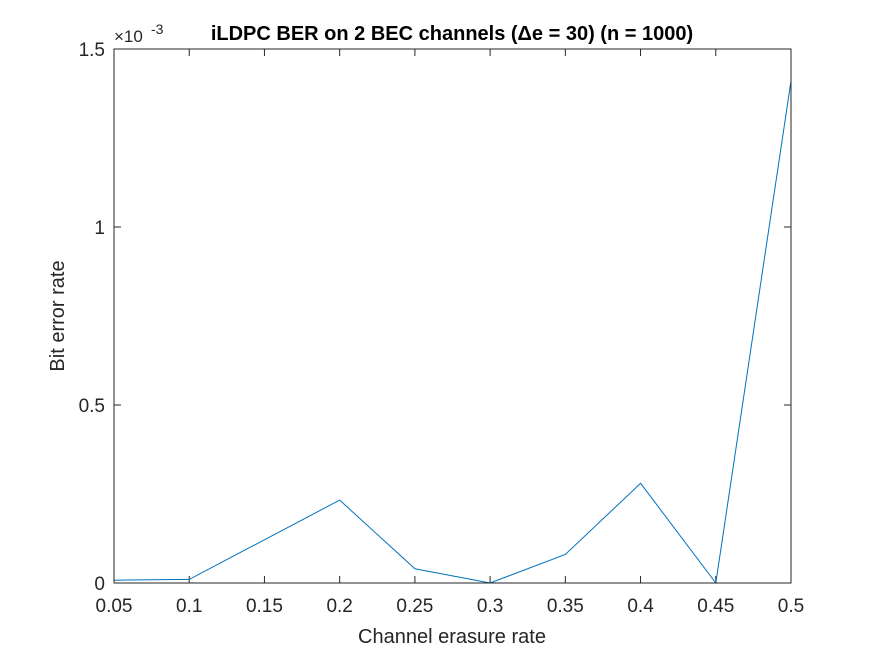 This screenshot has width=875, height=656. What do you see at coordinates (791, 606) in the screenshot?
I see `x-tick-label: 0.5` at bounding box center [791, 606].